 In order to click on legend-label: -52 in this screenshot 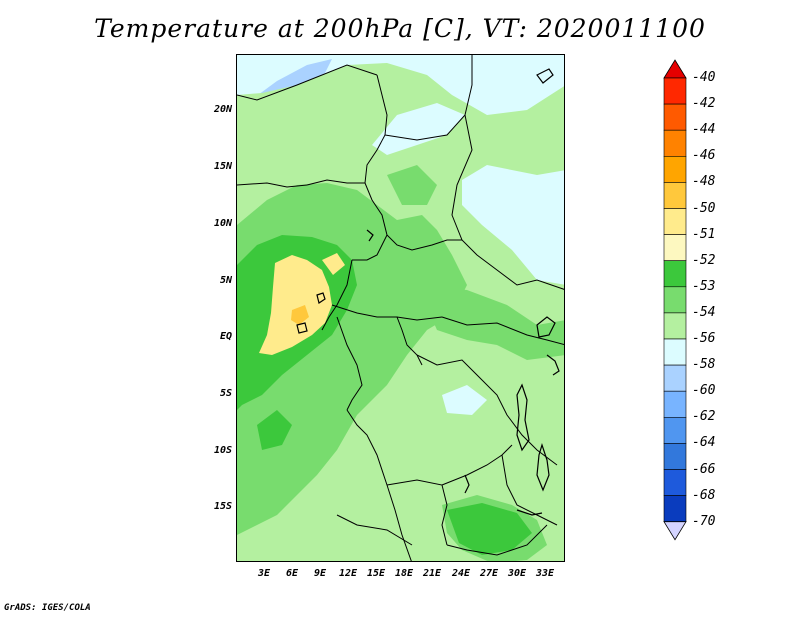, I will do `click(704, 260)`.